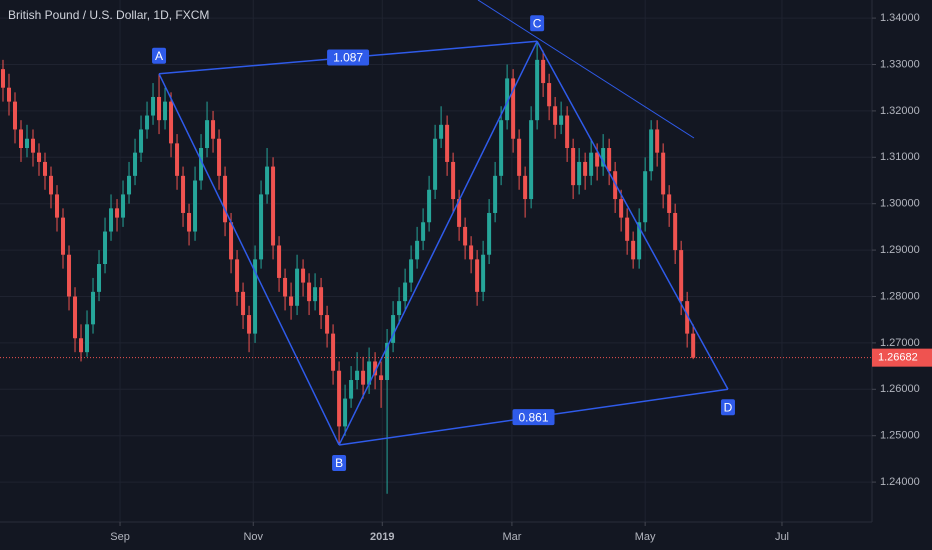  I want to click on x-tick-label: Sep, so click(120, 537).